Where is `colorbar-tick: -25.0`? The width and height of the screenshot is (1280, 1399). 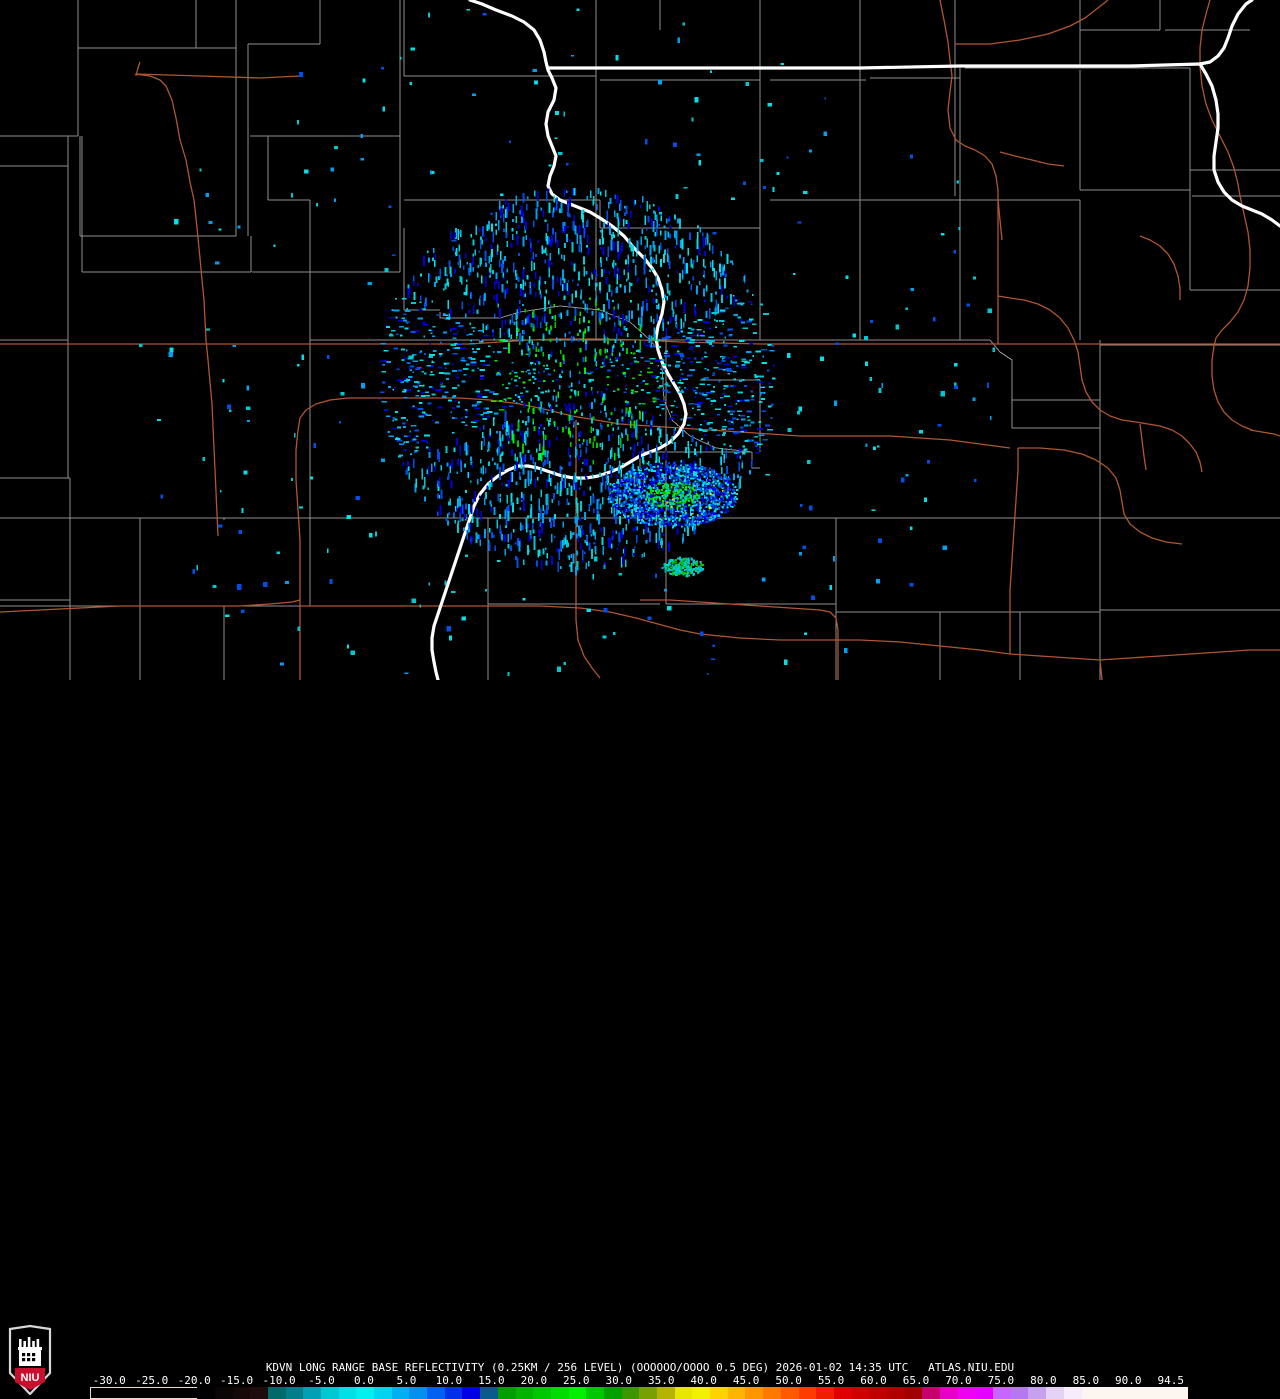
colorbar-tick: -25.0 is located at coordinates (152, 1380).